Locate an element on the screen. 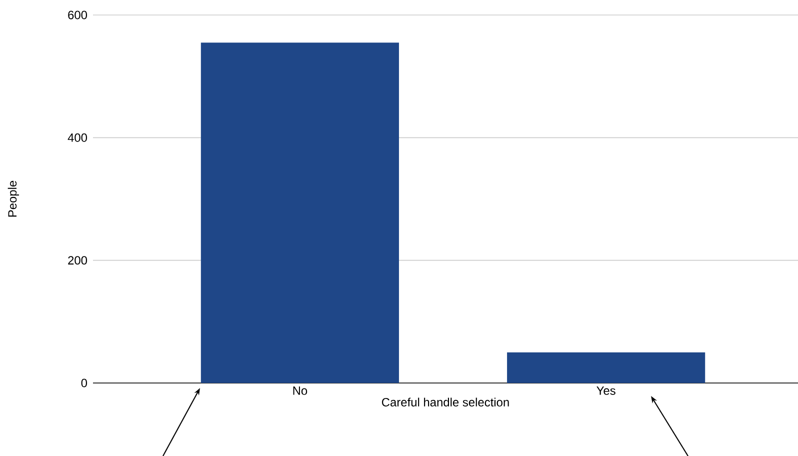 The width and height of the screenshot is (798, 456). y-axis-title: People is located at coordinates (13, 198).